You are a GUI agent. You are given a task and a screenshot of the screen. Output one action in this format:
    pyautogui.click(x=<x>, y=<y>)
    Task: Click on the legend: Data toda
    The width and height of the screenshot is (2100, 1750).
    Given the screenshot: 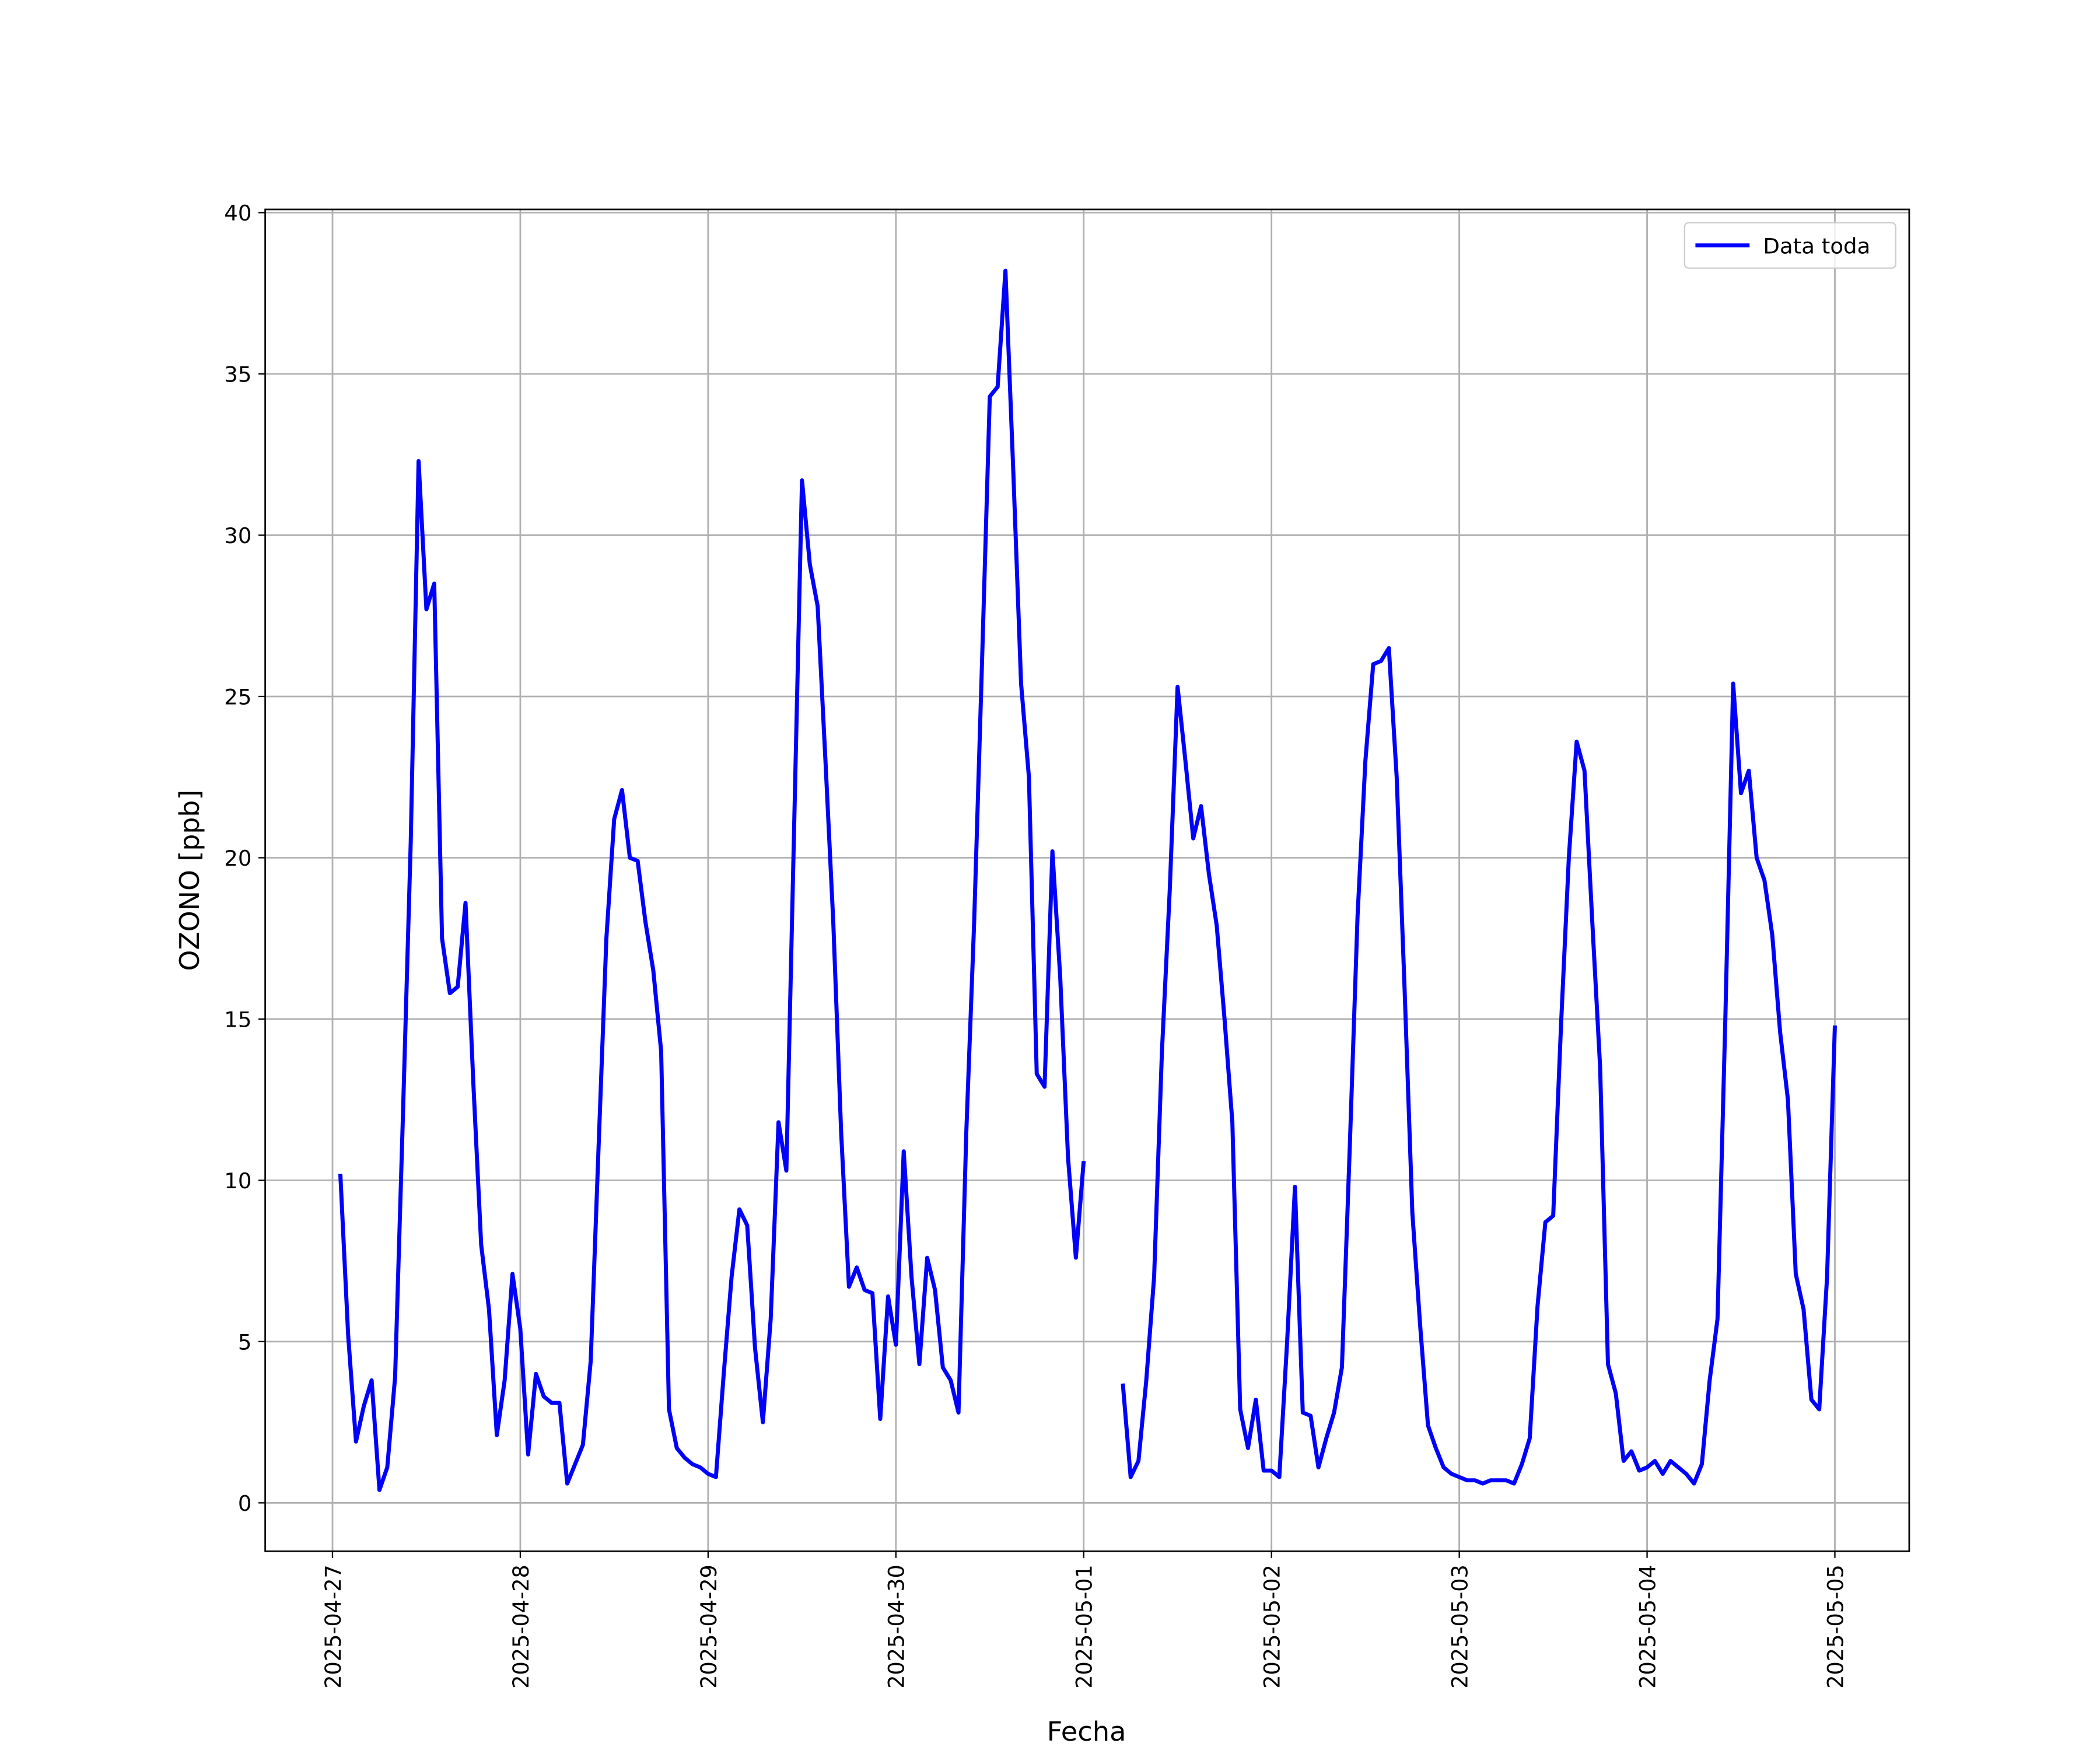 What is the action you would take?
    pyautogui.click(x=1790, y=245)
    